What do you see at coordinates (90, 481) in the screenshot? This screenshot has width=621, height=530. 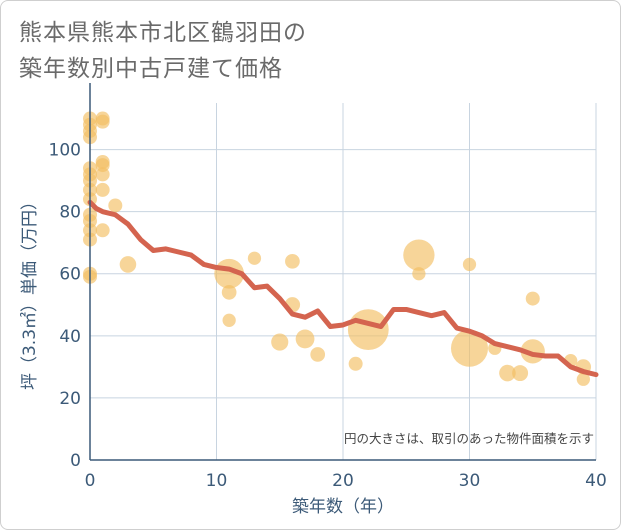 I see `x-tick-label: 0` at bounding box center [90, 481].